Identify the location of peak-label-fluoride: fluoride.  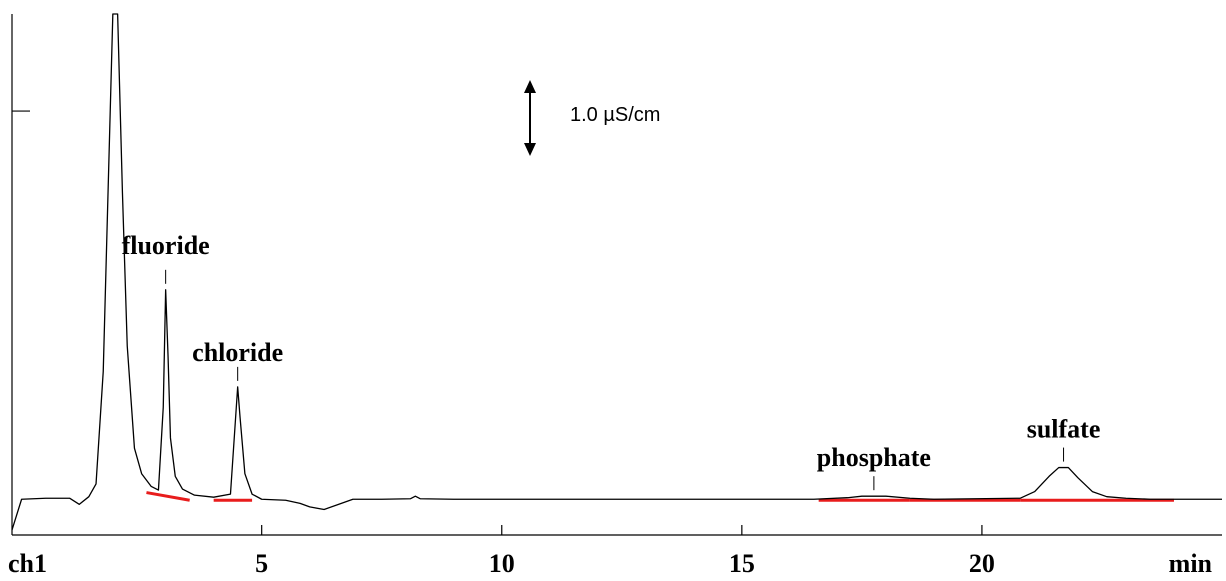
(166, 245).